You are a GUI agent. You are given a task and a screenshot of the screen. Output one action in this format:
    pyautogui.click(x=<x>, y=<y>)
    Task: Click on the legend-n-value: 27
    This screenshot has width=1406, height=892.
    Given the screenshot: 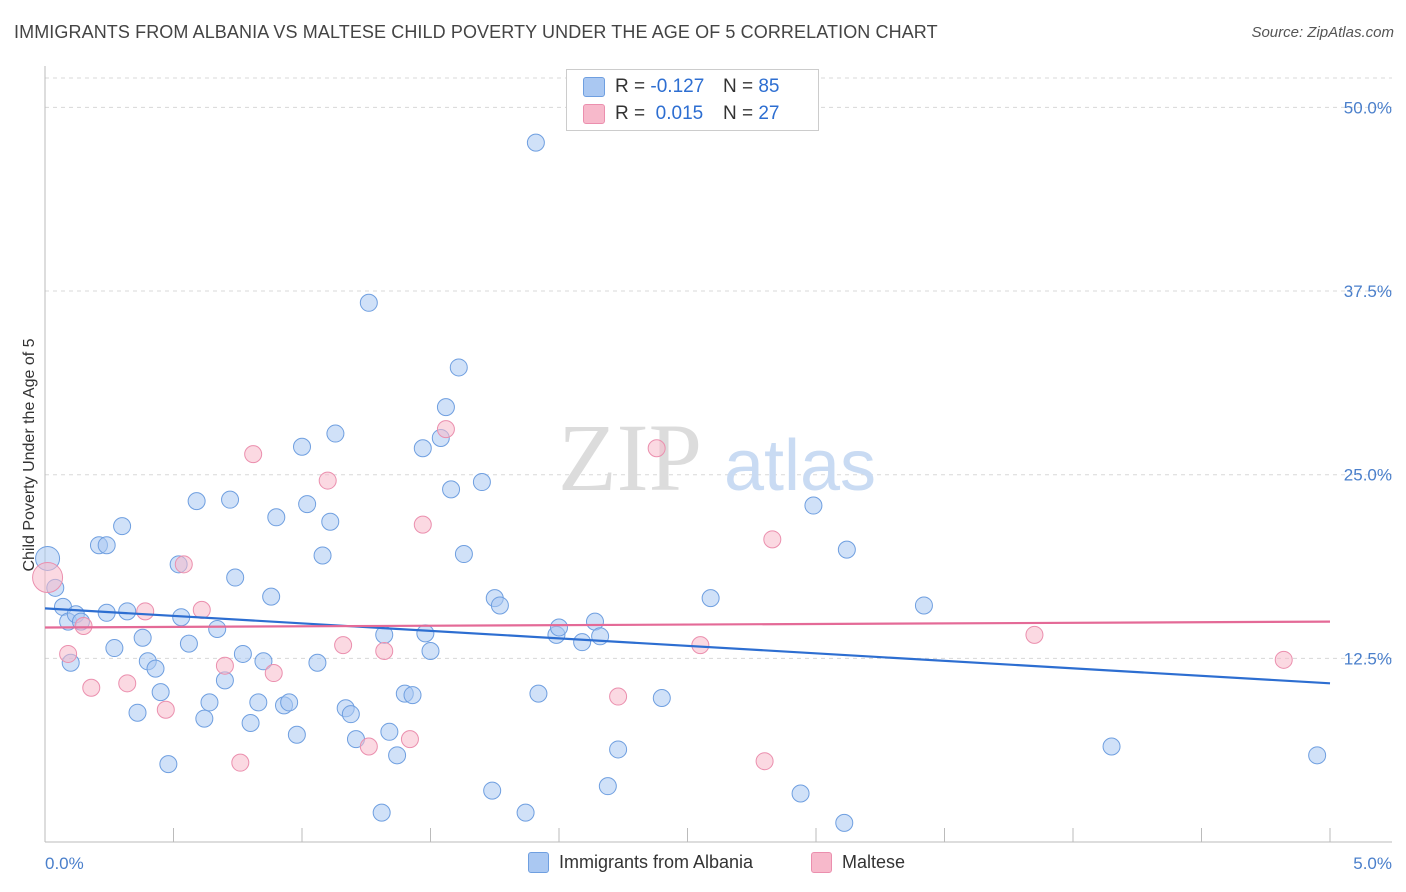 What is the action you would take?
    pyautogui.click(x=769, y=113)
    